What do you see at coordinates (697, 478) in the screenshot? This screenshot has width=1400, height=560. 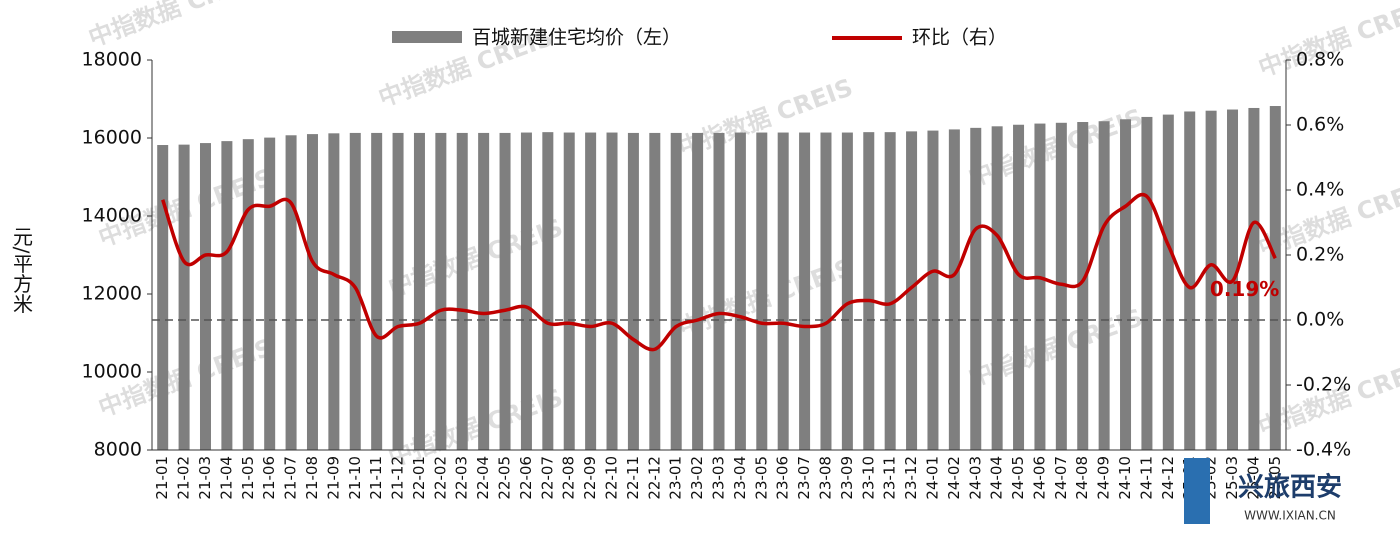 I see `x-tick-label: 23-02` at bounding box center [697, 478].